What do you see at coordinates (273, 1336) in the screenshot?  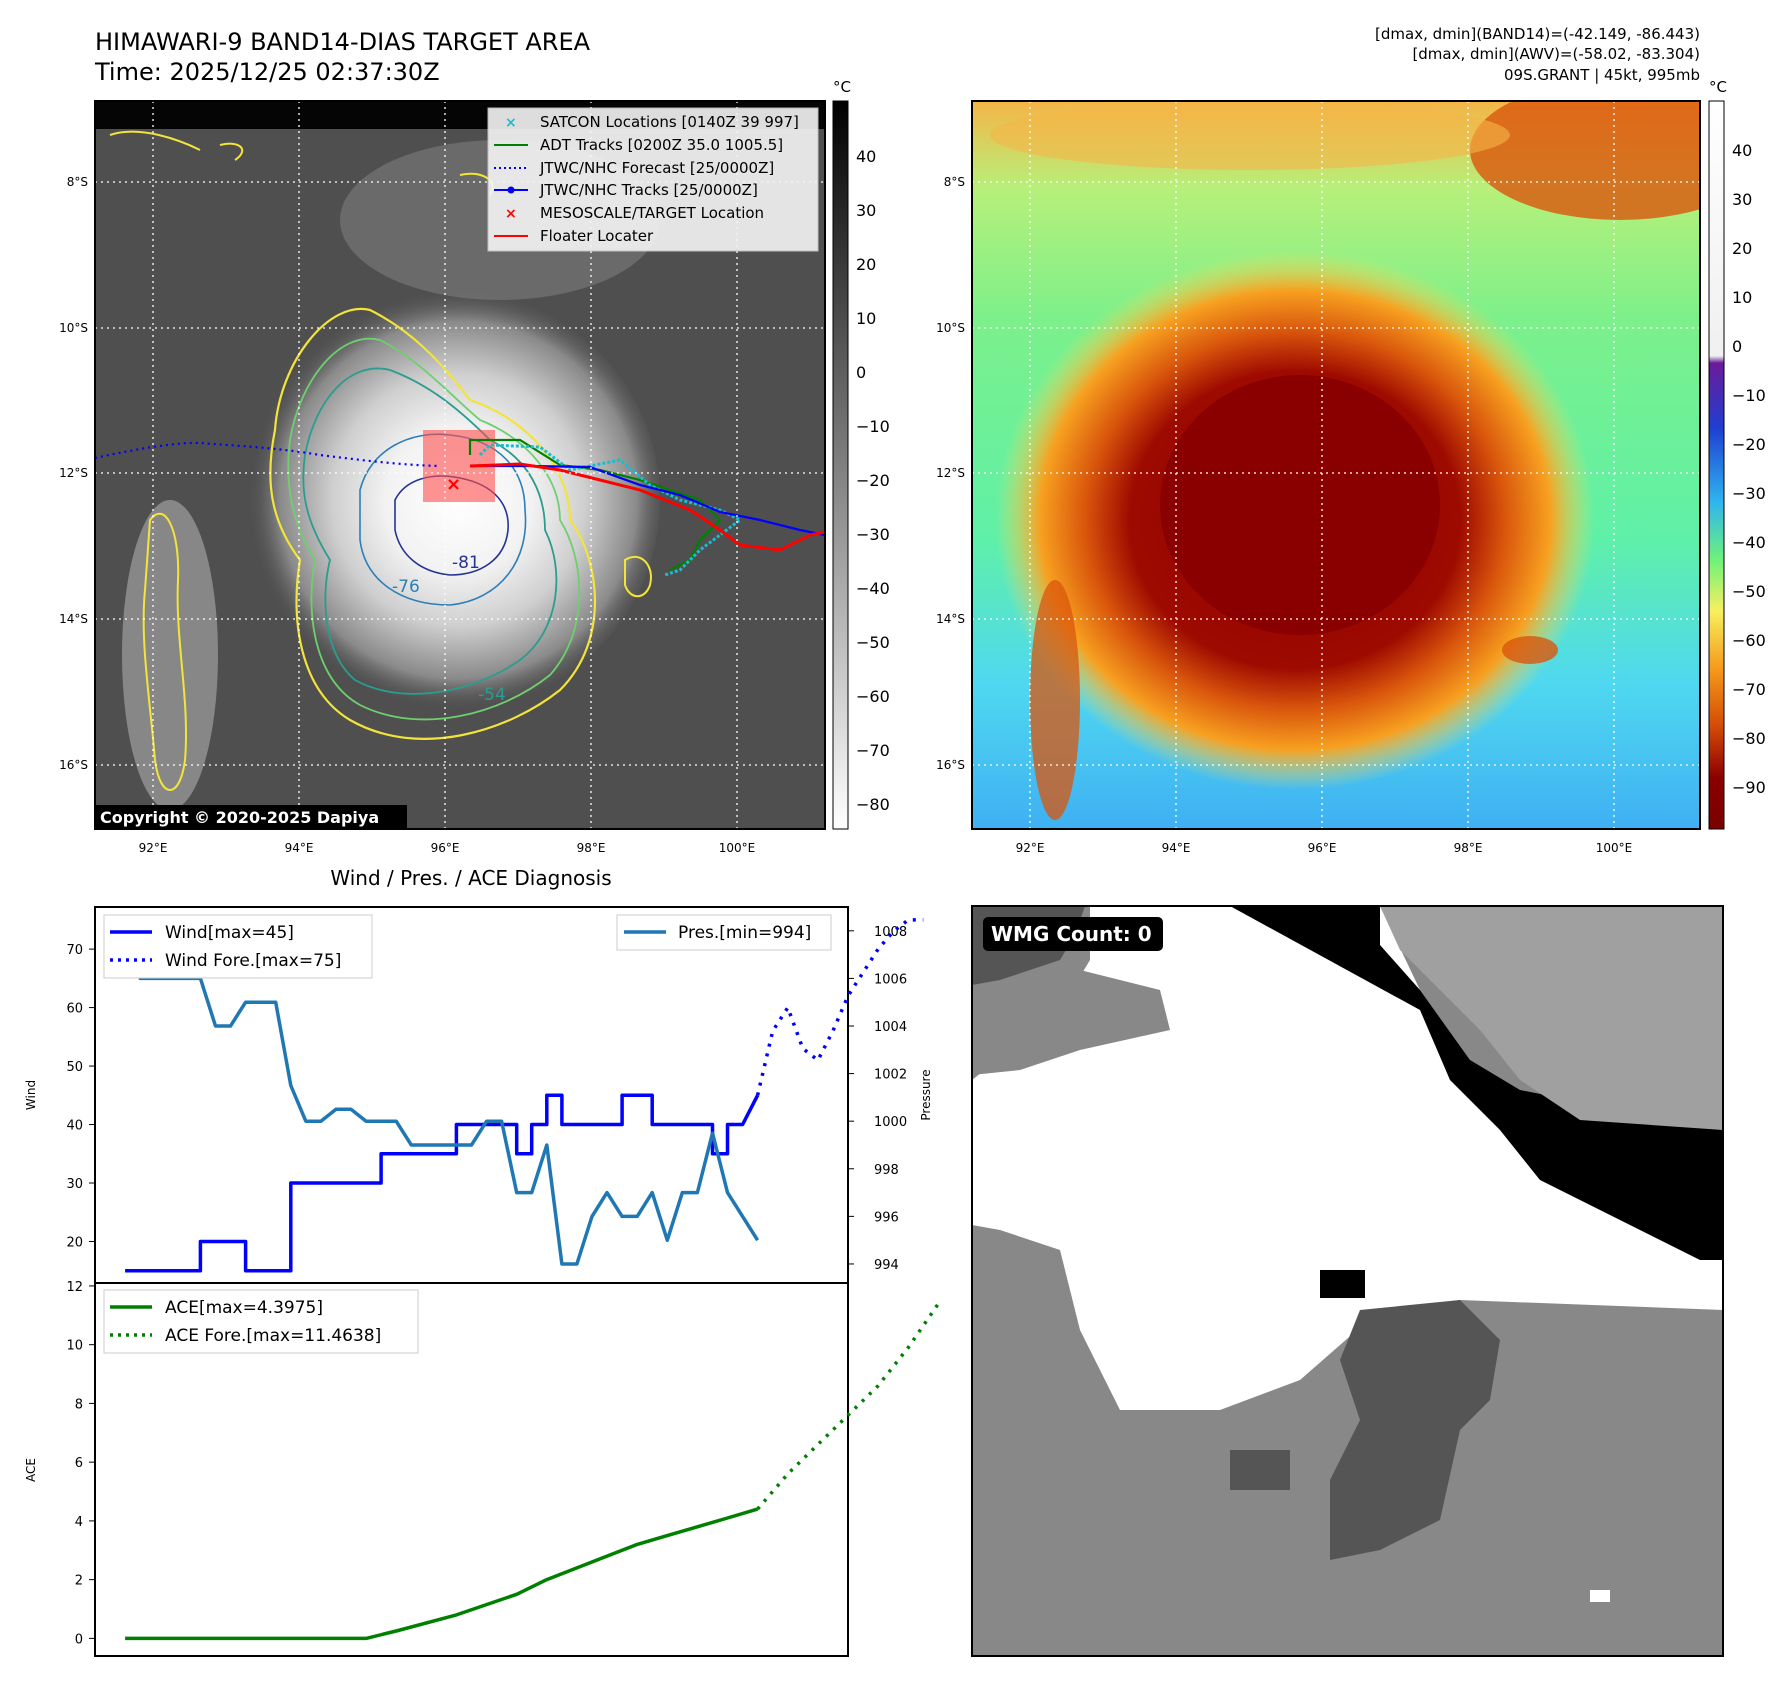 I see `ace-fore-legend-label: ACE Fore.[max=11.4638]` at bounding box center [273, 1336].